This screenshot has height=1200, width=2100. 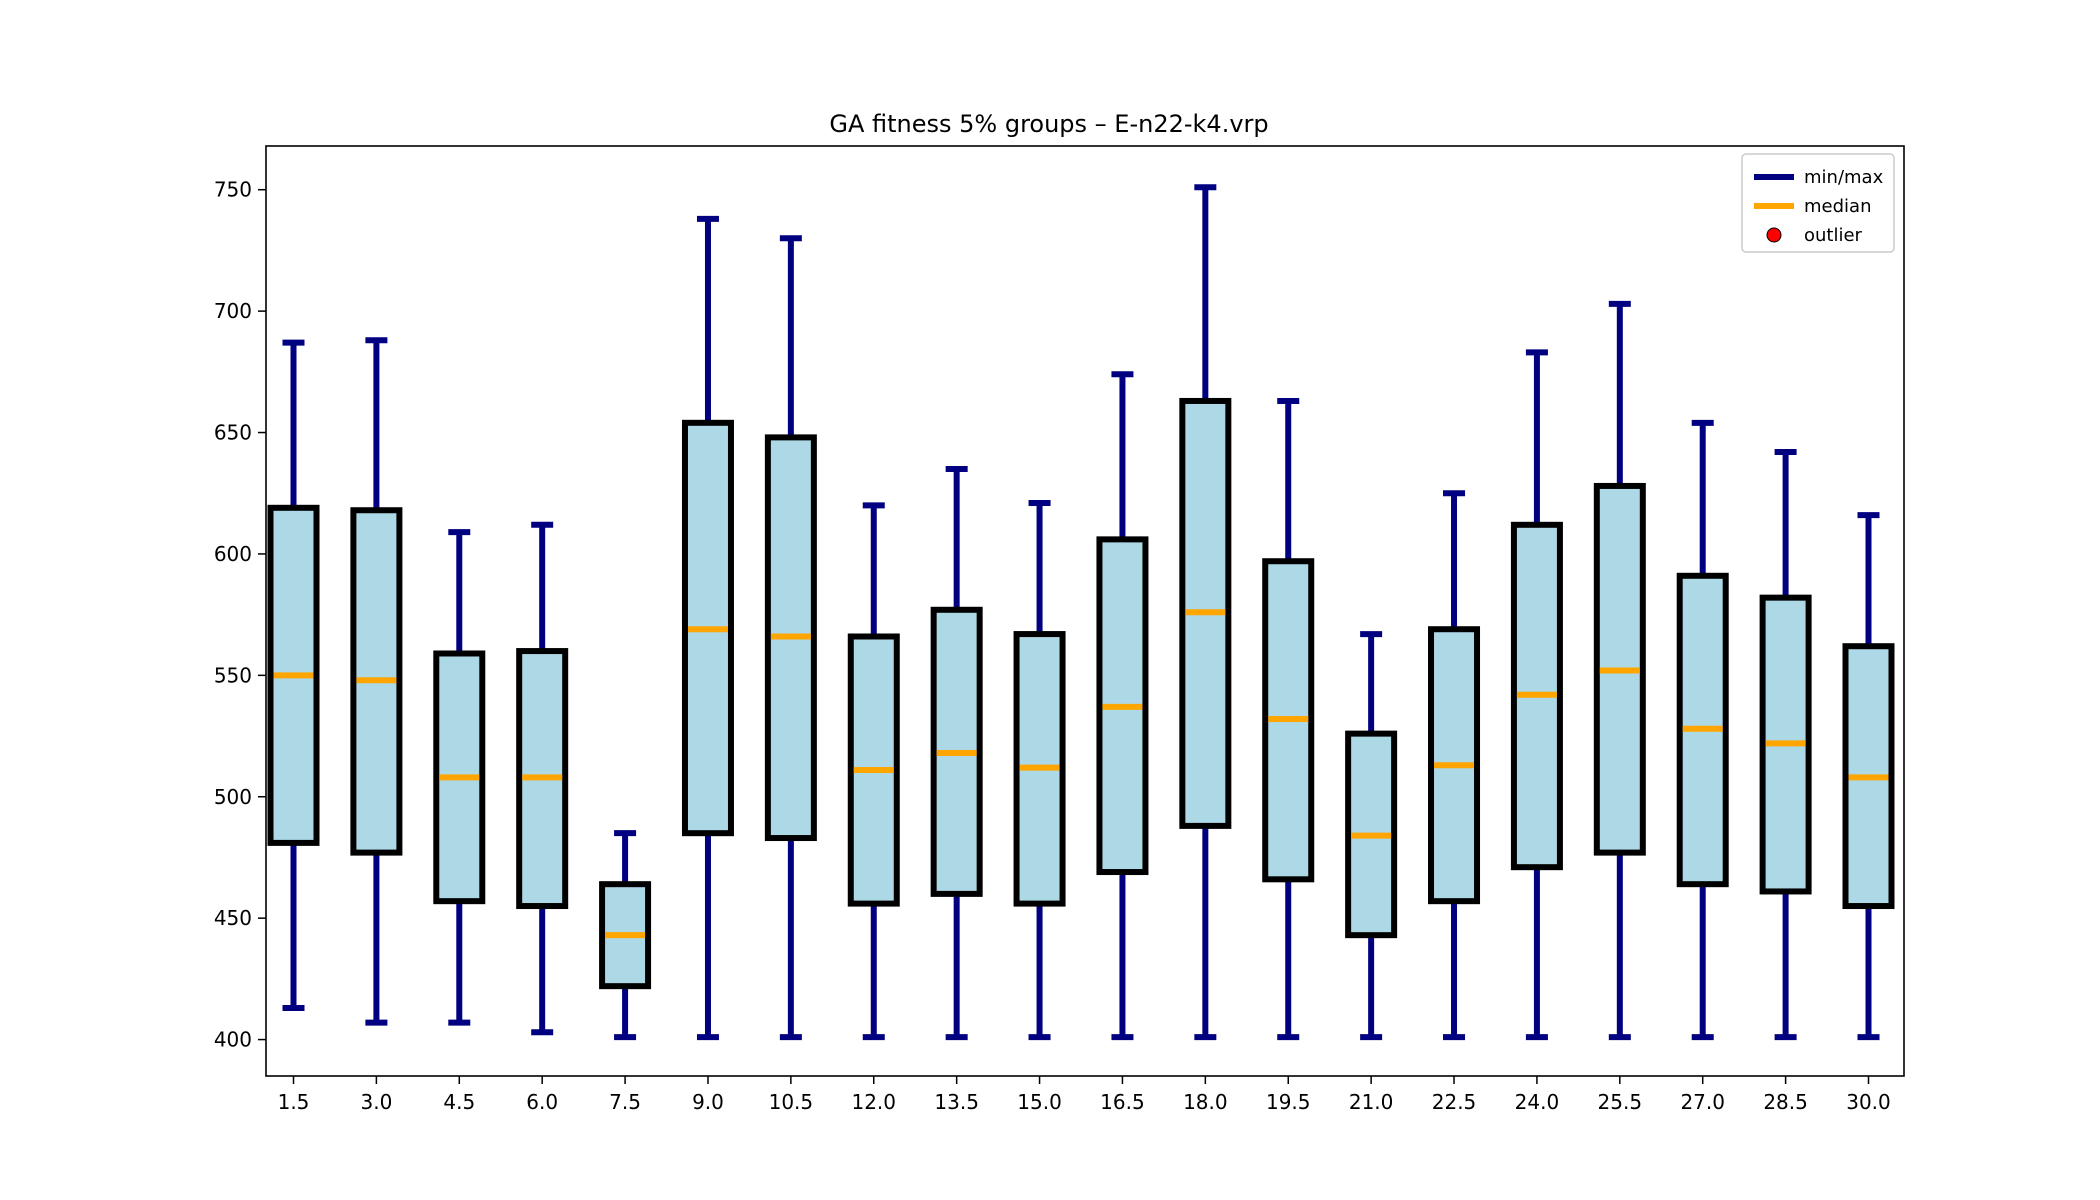 I want to click on x-tick-label: 6.0, so click(x=542, y=1102).